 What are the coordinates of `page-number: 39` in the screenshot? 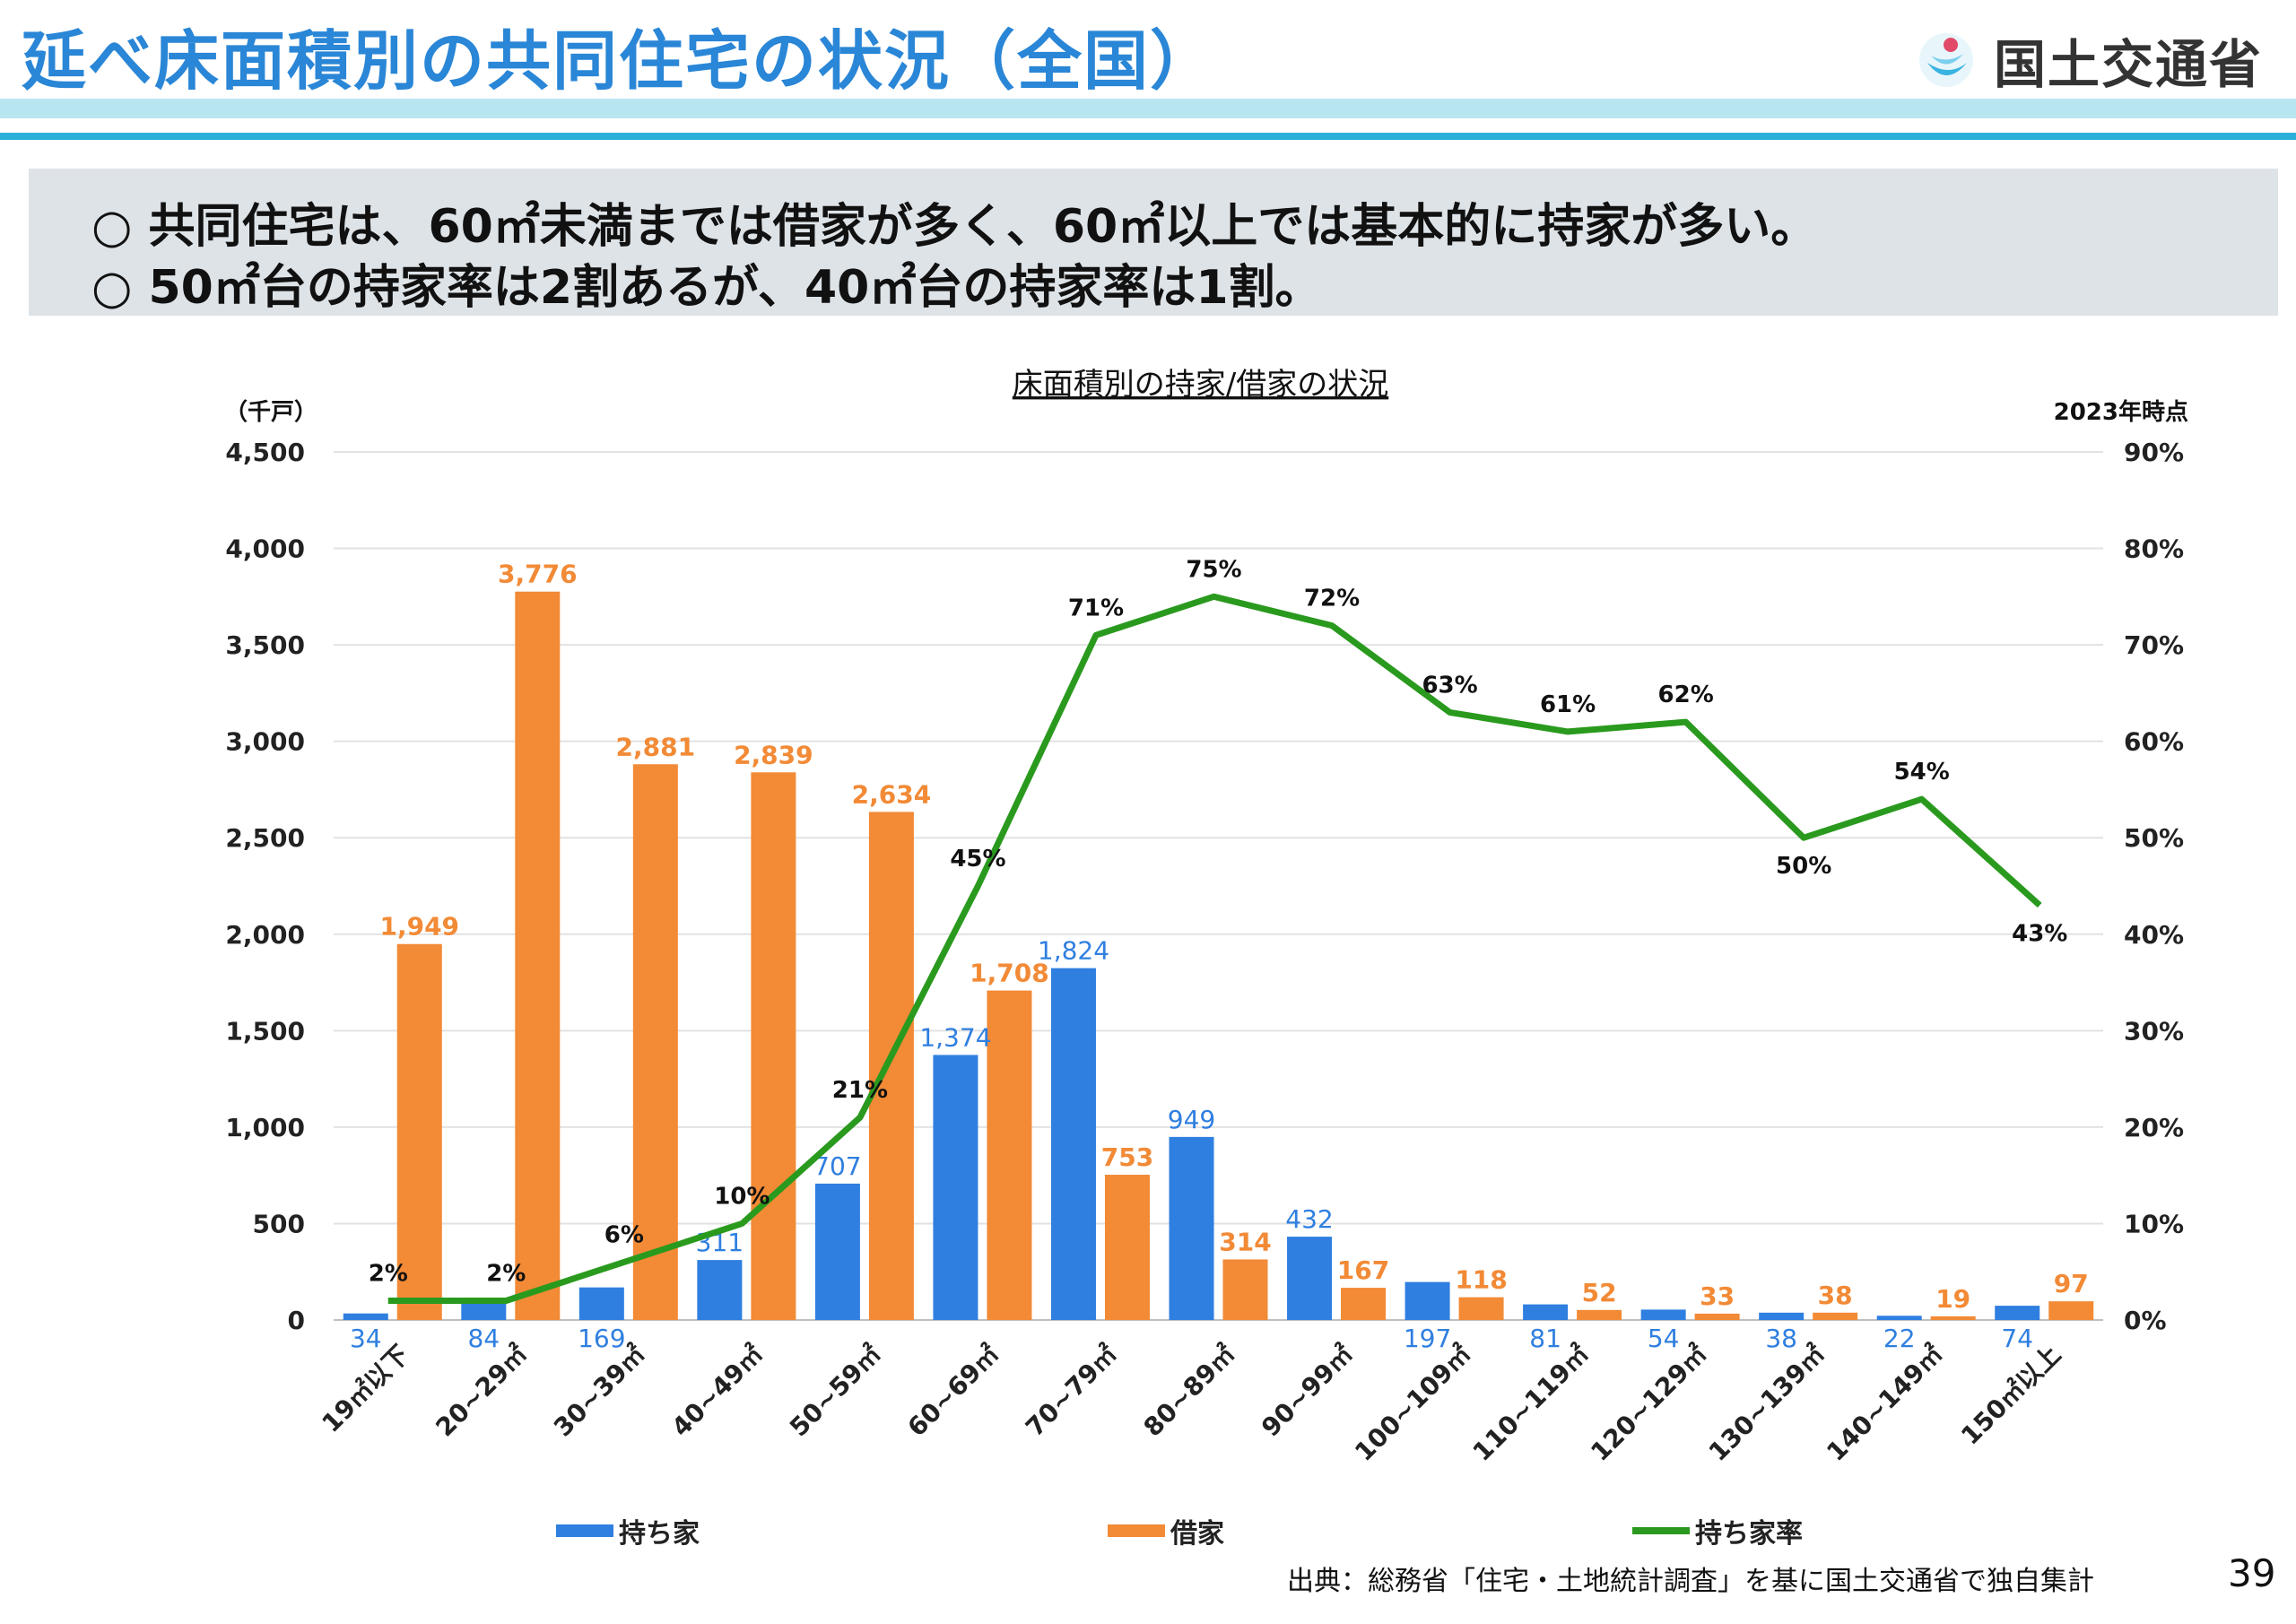 It's located at (2252, 1573).